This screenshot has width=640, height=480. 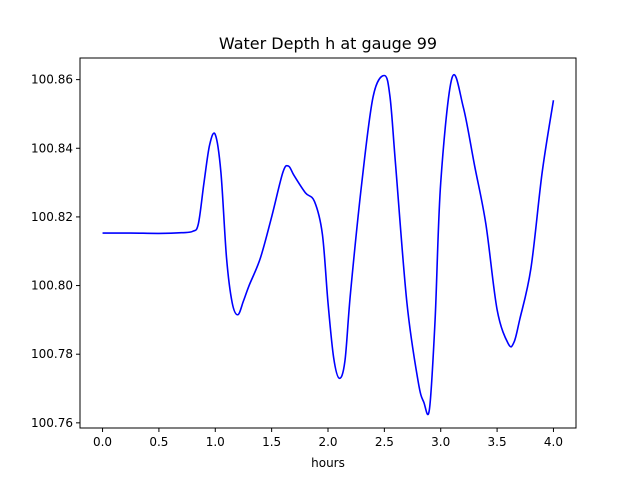 I want to click on y-tick-label: 100.82, so click(x=52, y=217).